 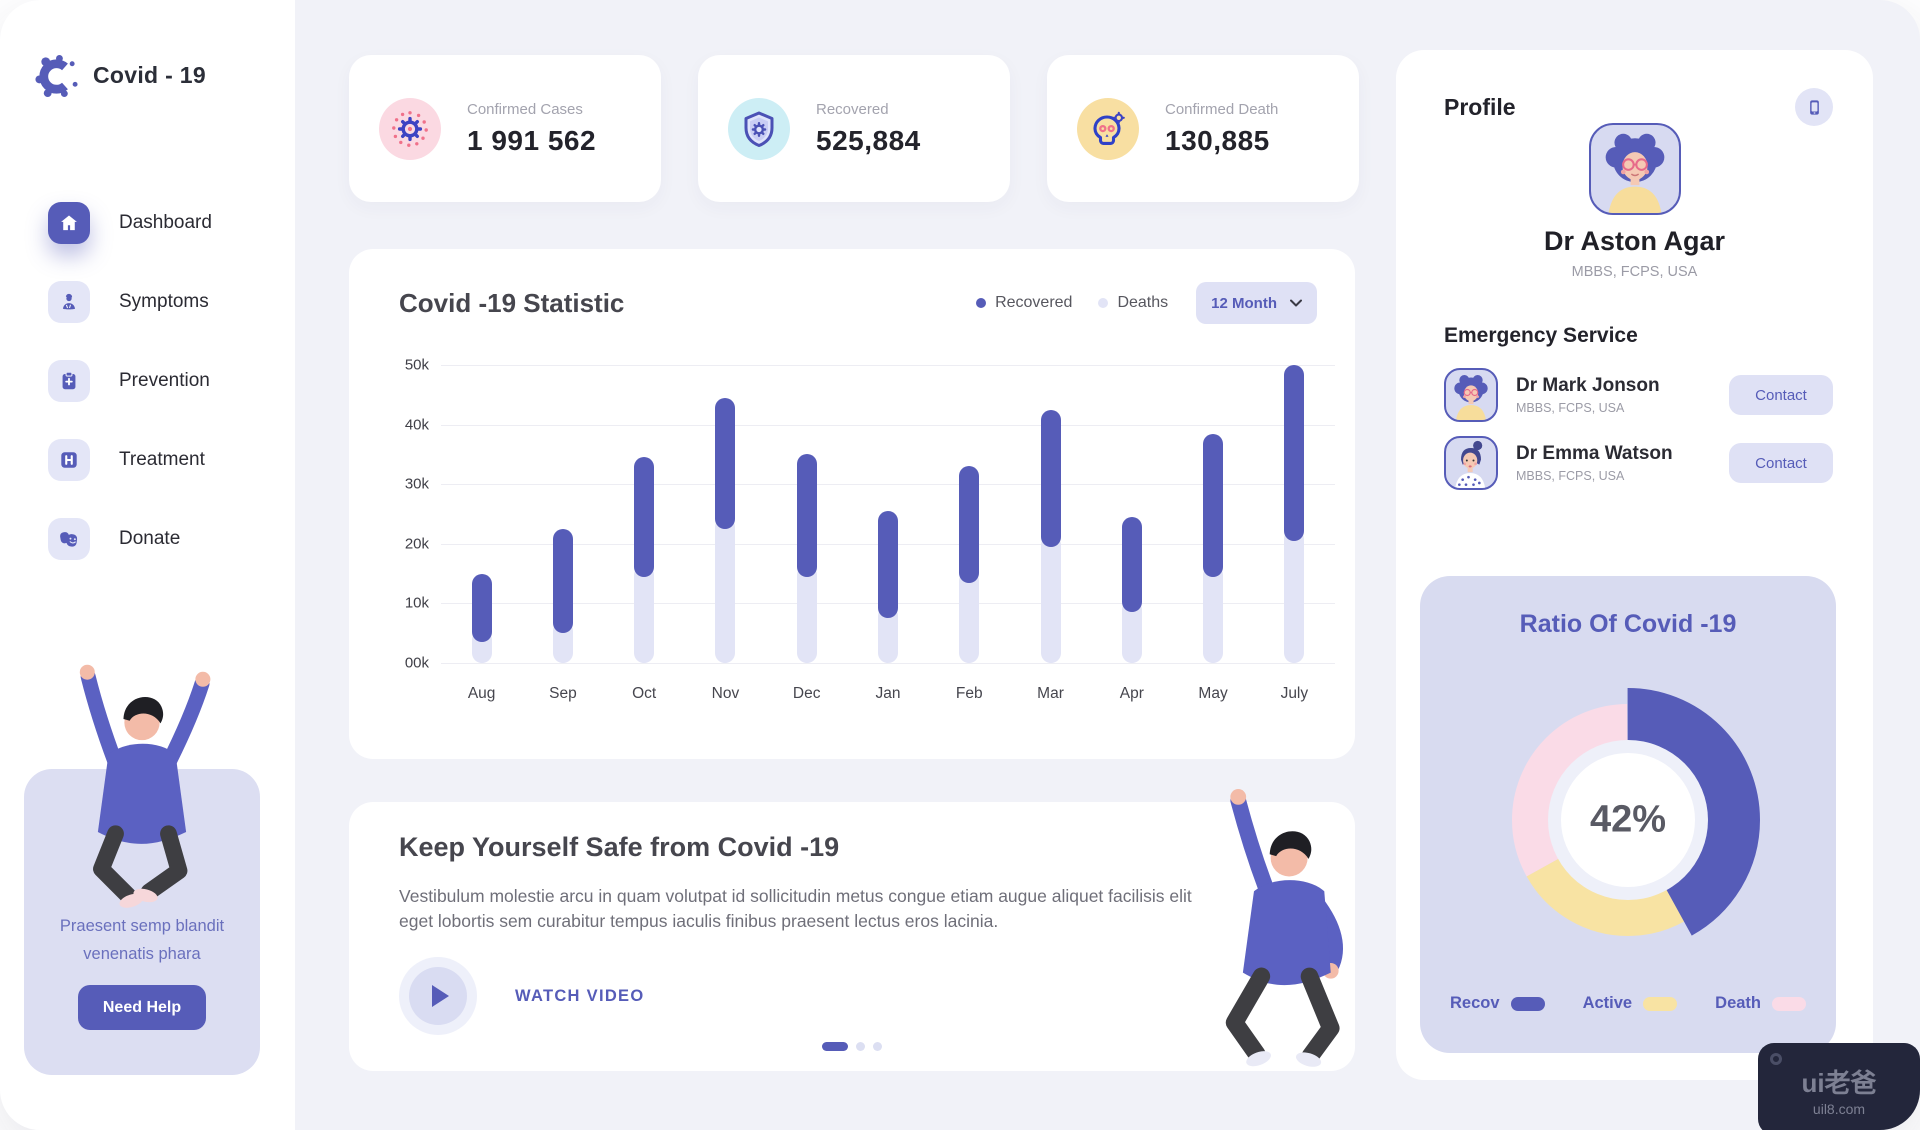 I want to click on x-axis-label: Jan, so click(x=888, y=693).